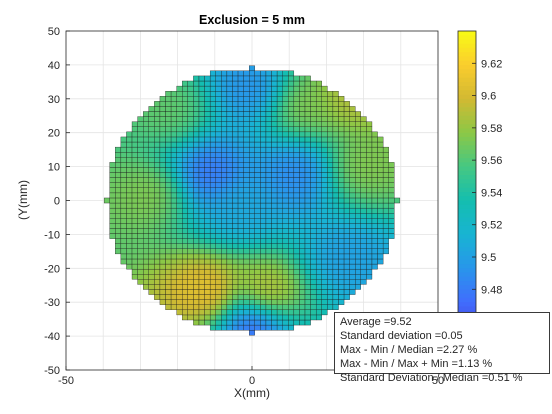 The width and height of the screenshot is (552, 414). What do you see at coordinates (252, 381) in the screenshot?
I see `x-tick-label: 0` at bounding box center [252, 381].